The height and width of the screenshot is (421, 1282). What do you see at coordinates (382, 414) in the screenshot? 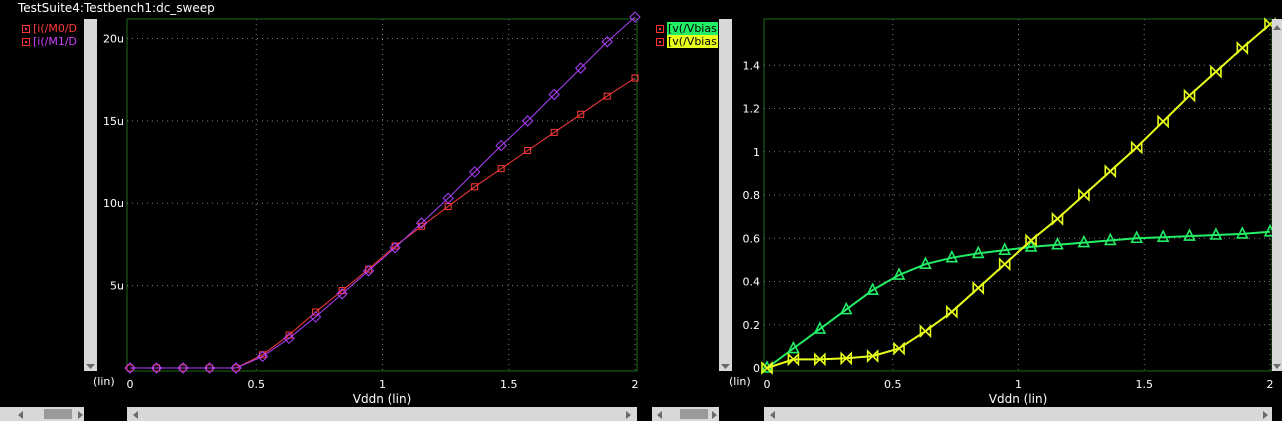
I see `h-scrollbar-plot-left` at bounding box center [382, 414].